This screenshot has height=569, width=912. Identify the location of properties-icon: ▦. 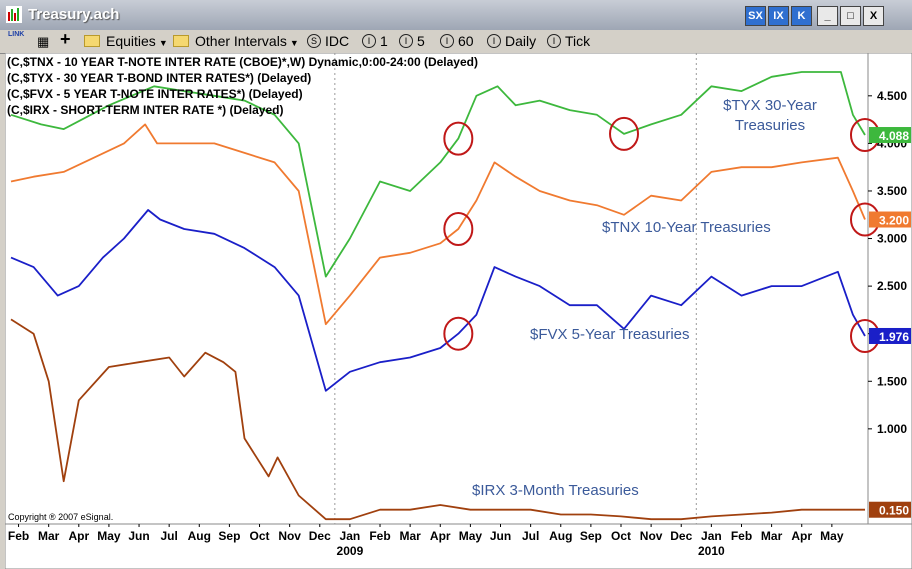
(43, 41).